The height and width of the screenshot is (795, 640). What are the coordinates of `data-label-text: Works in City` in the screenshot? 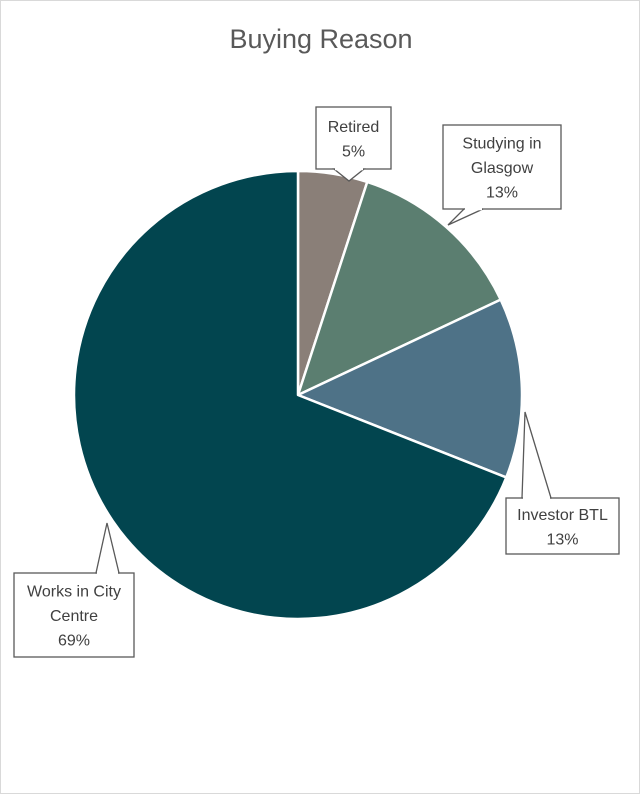 It's located at (74, 592).